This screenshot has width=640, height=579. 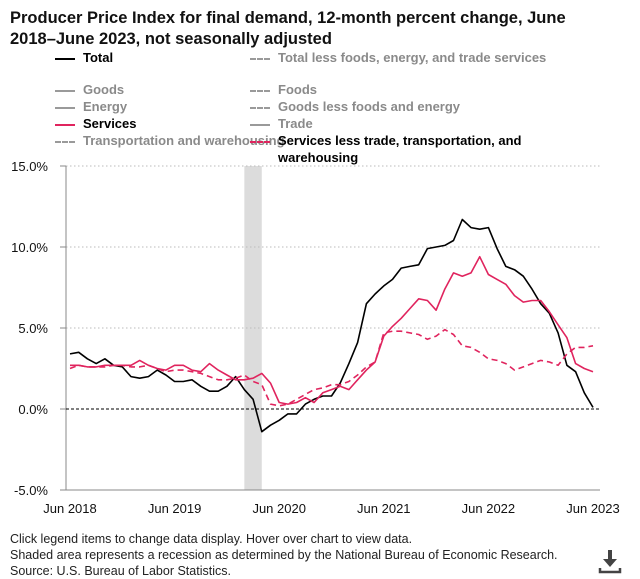 I want to click on legend-item: Trade, so click(x=400, y=124).